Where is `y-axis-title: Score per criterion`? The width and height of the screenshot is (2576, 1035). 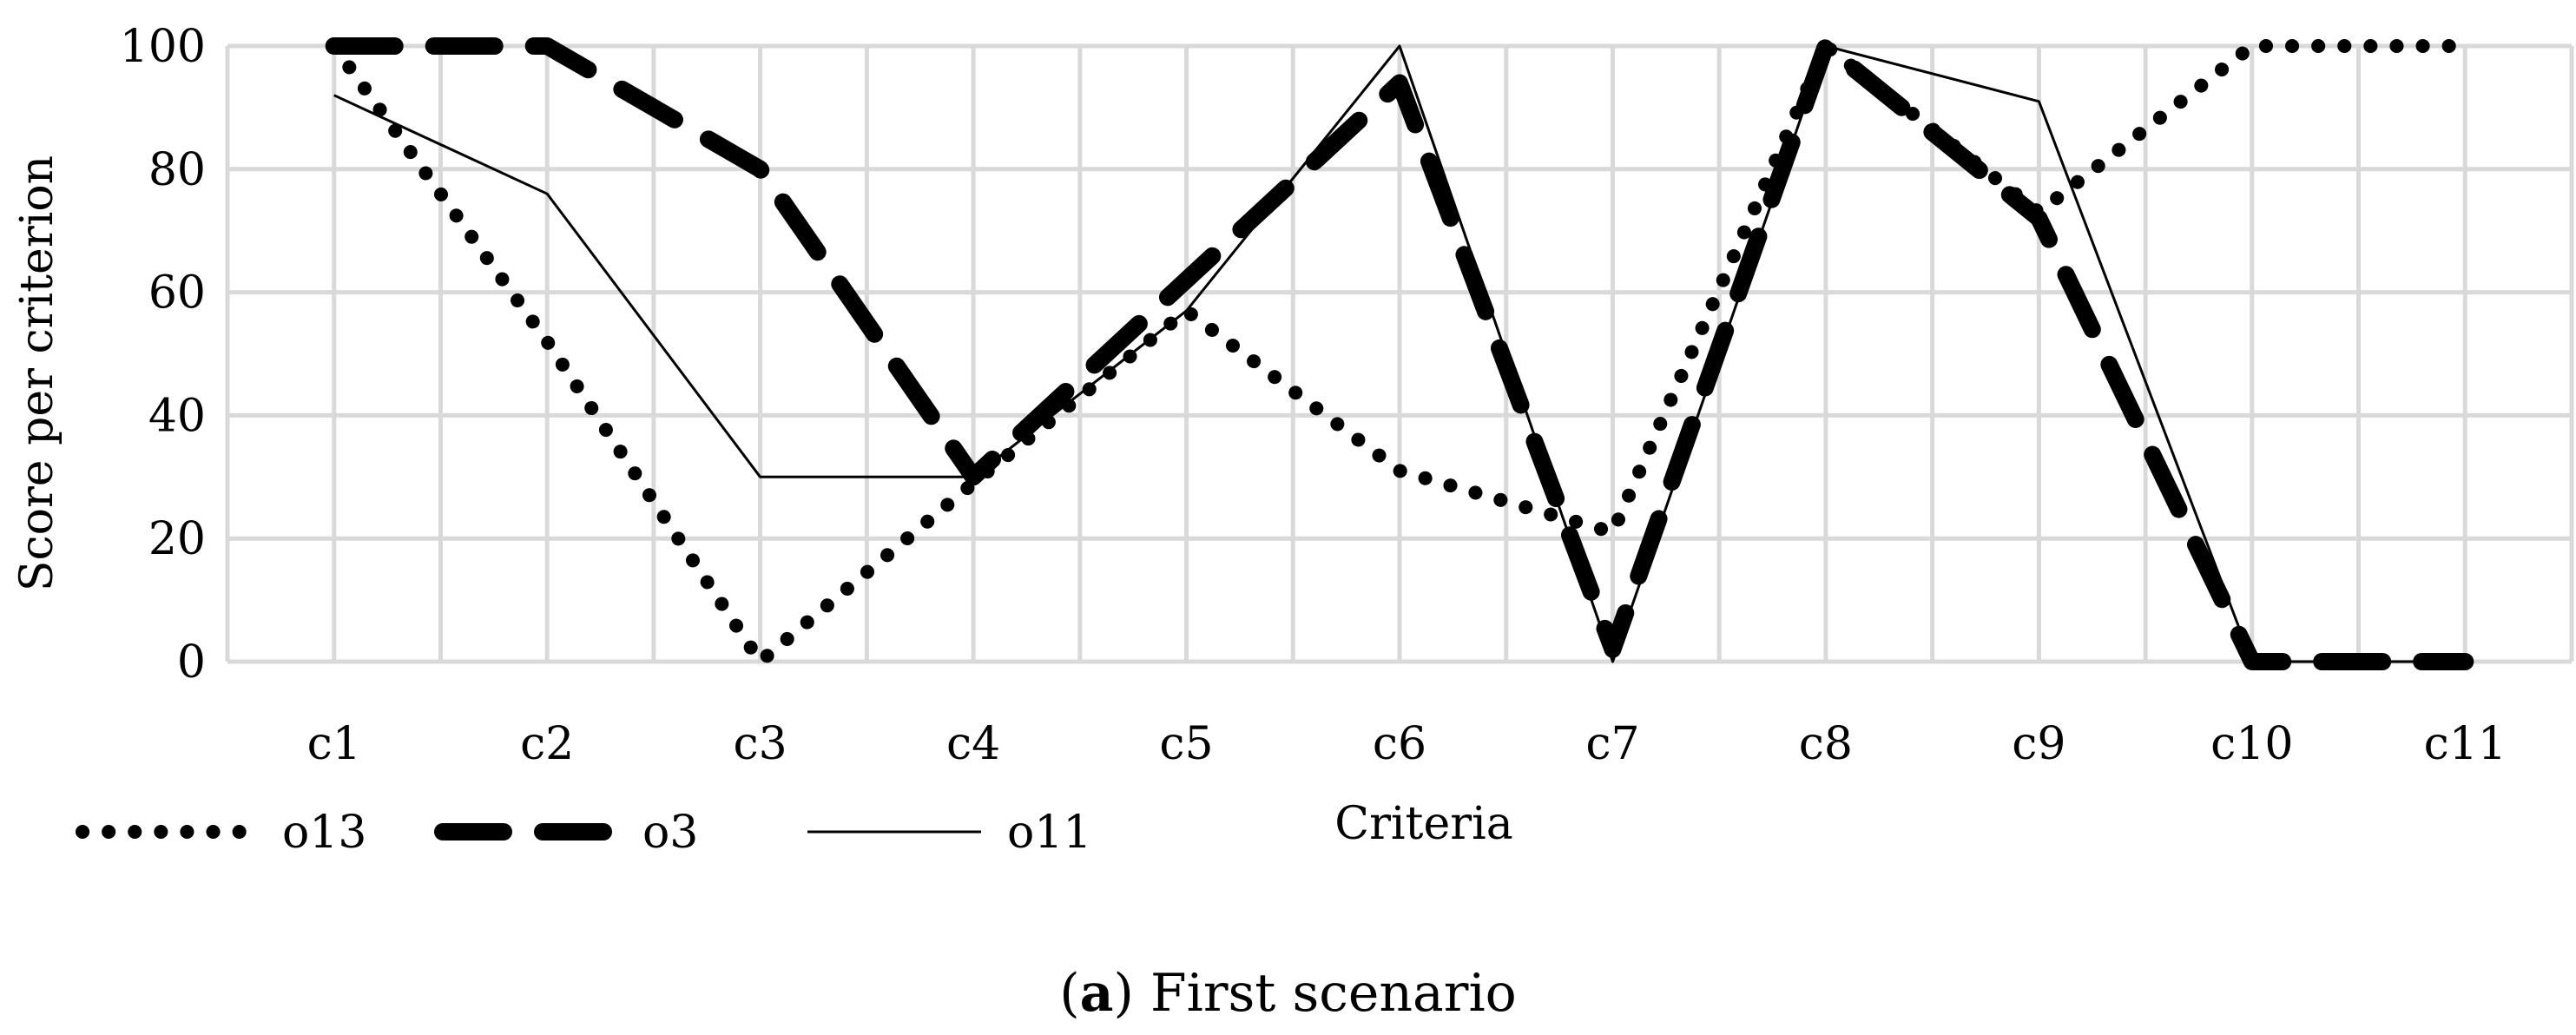
y-axis-title: Score per criterion is located at coordinates (37, 373).